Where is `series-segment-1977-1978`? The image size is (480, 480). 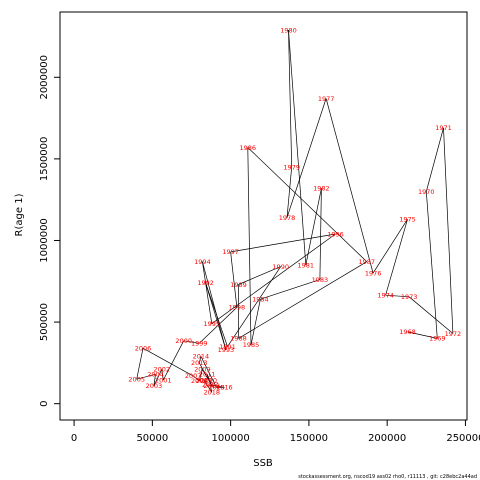
series-segment-1977-1978 is located at coordinates (306, 158).